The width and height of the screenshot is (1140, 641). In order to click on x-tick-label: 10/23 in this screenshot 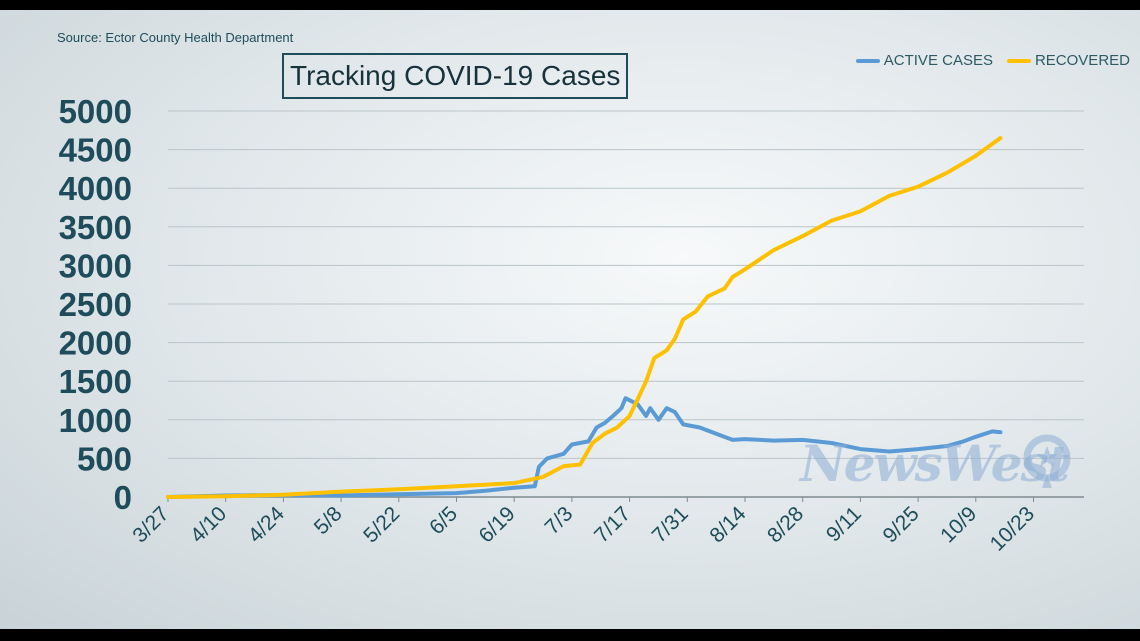, I will do `click(1012, 528)`.